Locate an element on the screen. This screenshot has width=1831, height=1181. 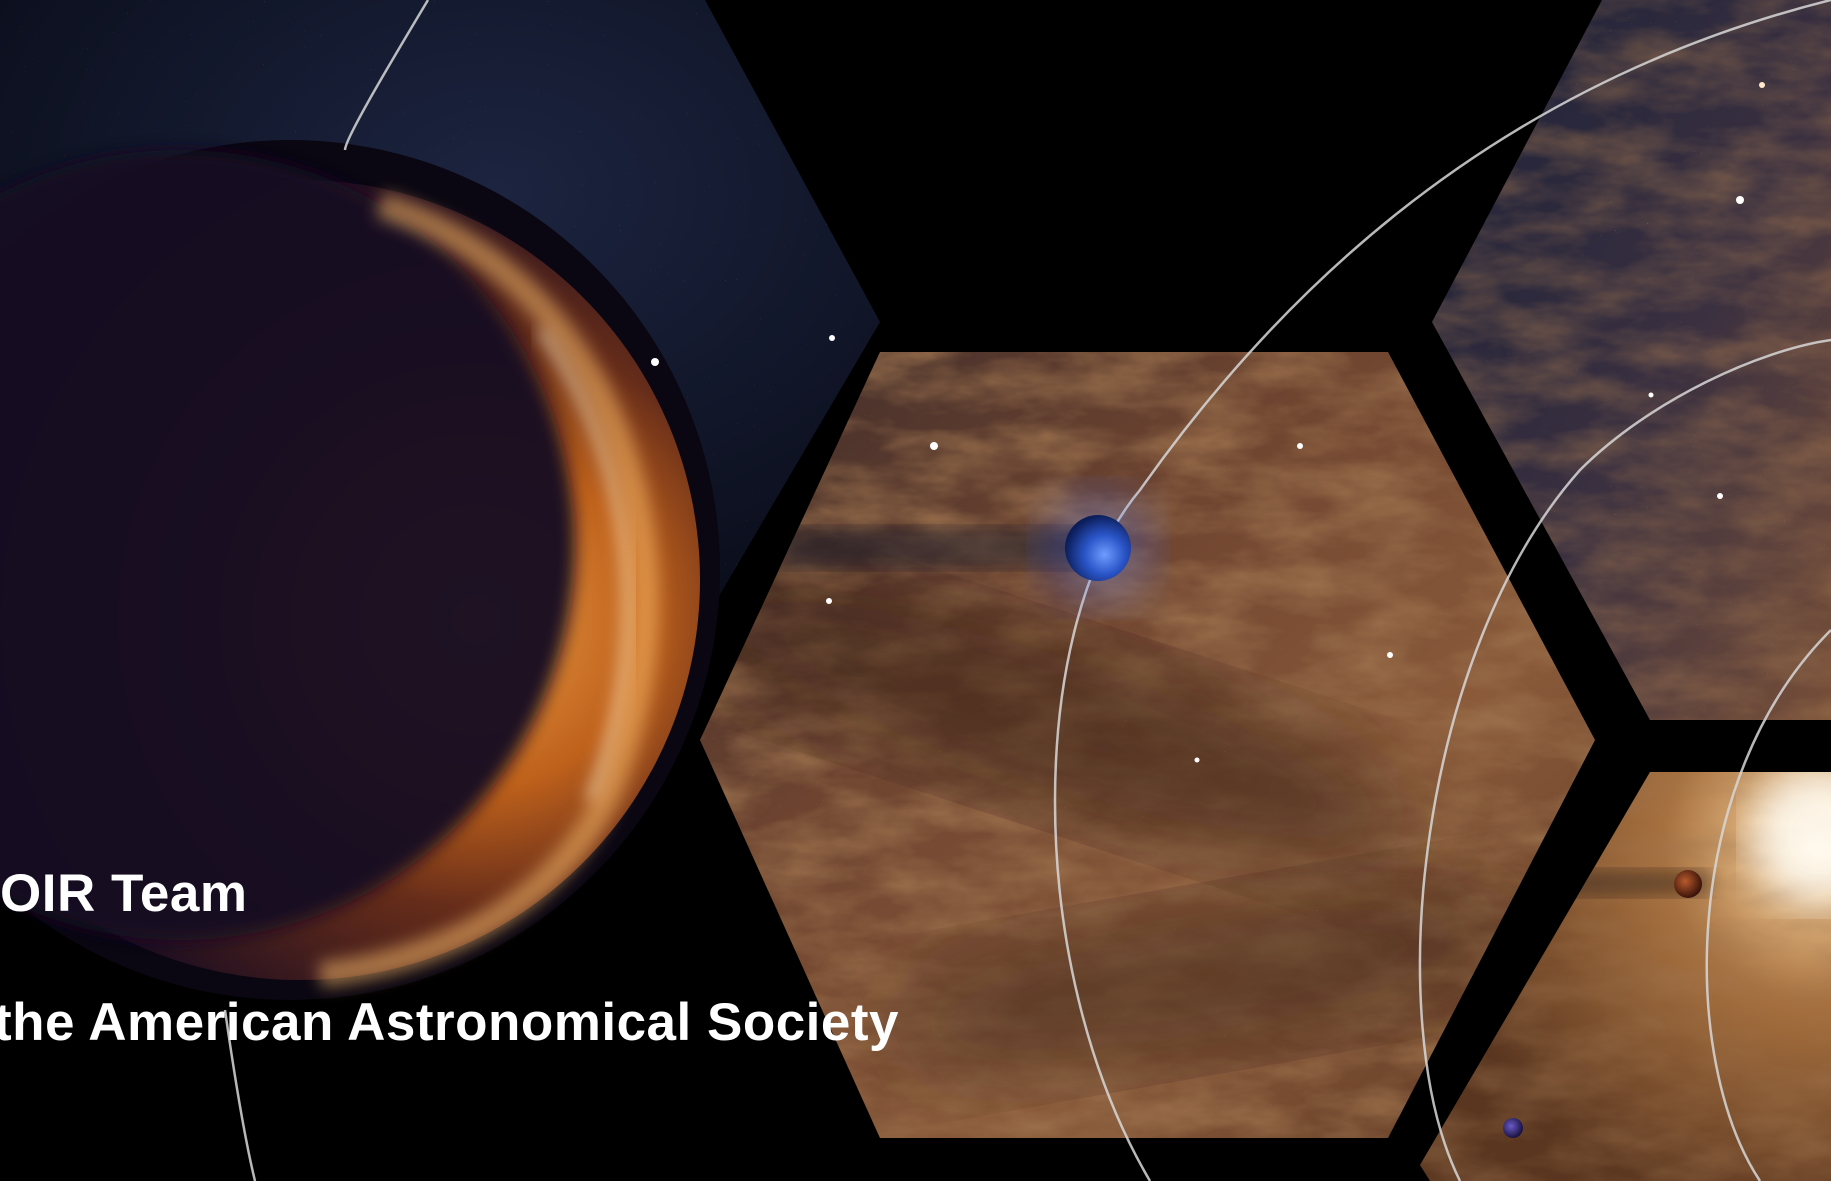
purple-planet is located at coordinates (1513, 1128).